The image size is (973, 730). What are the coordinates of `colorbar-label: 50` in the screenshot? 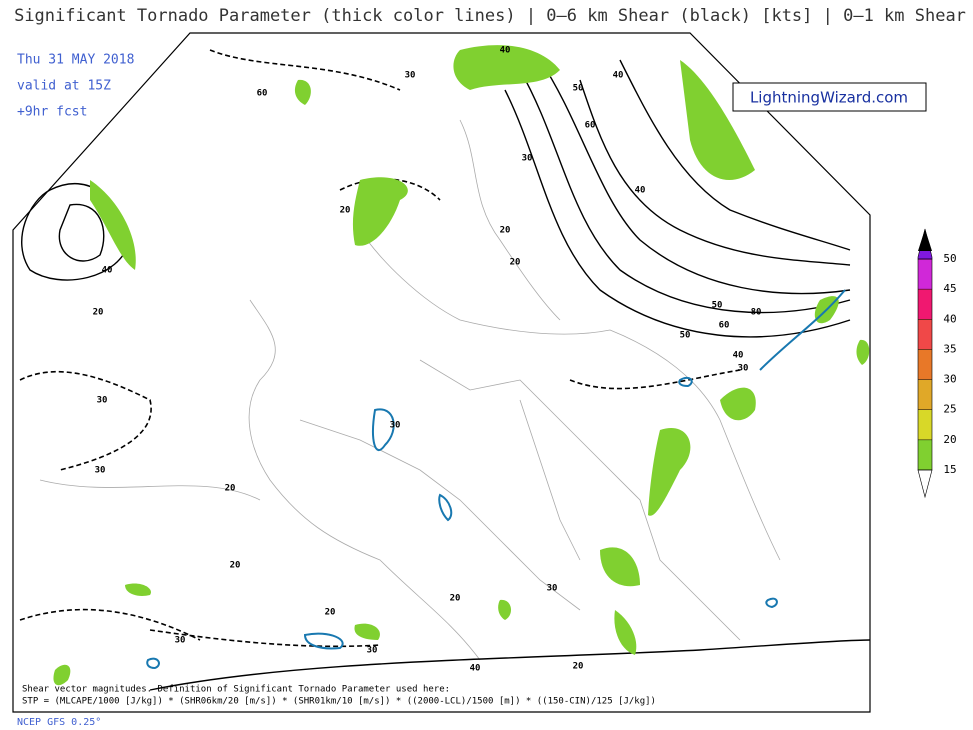 It's located at (949, 258).